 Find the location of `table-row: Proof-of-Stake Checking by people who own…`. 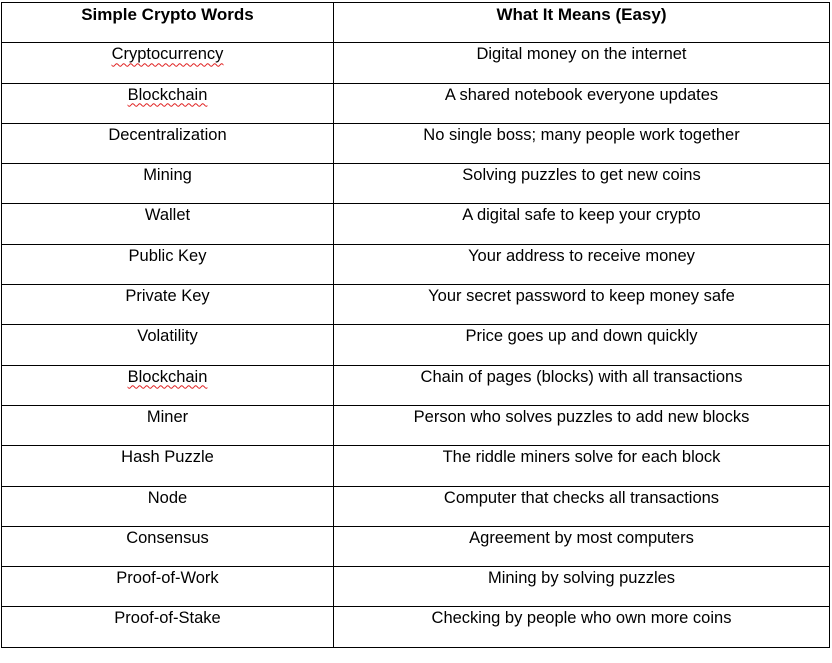

table-row: Proof-of-Stake Checking by people who own… is located at coordinates (415, 627).